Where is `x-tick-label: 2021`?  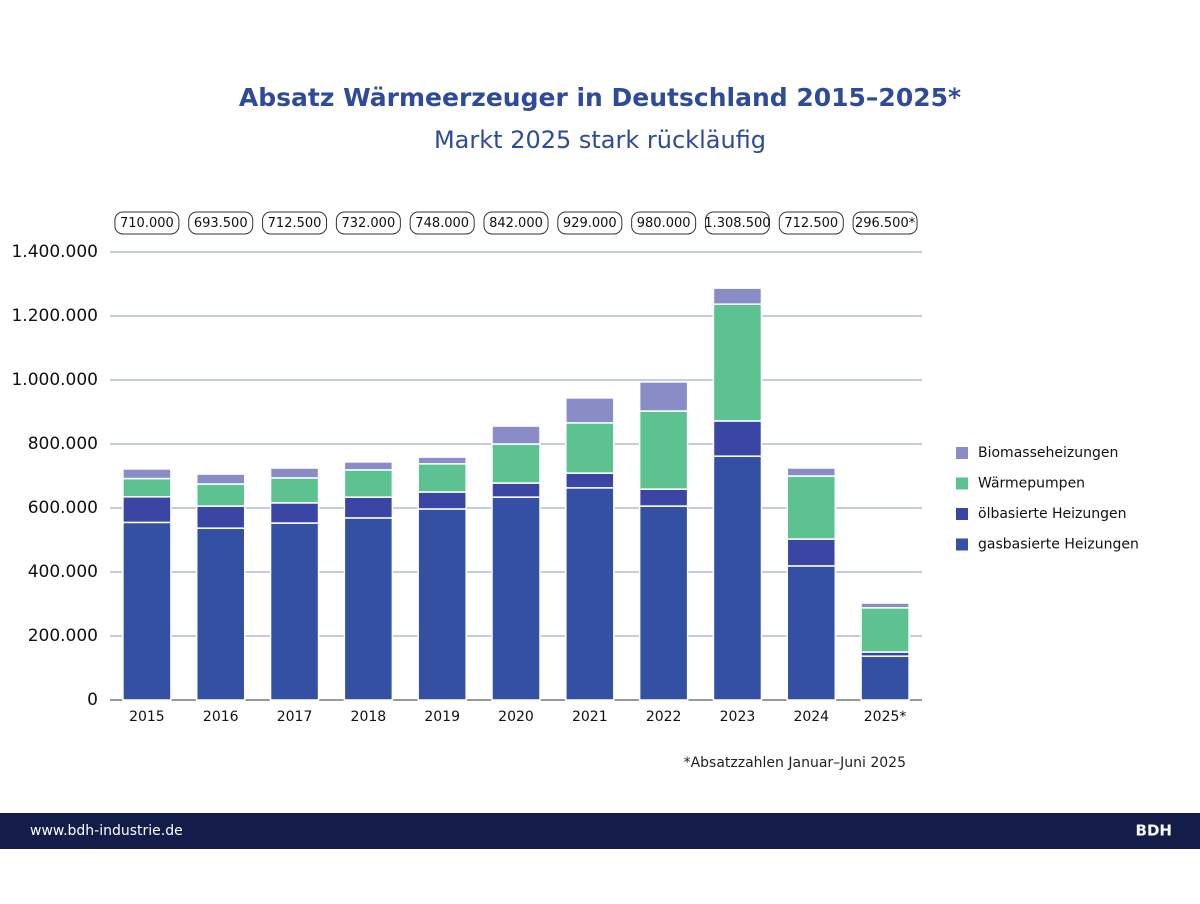 x-tick-label: 2021 is located at coordinates (590, 717).